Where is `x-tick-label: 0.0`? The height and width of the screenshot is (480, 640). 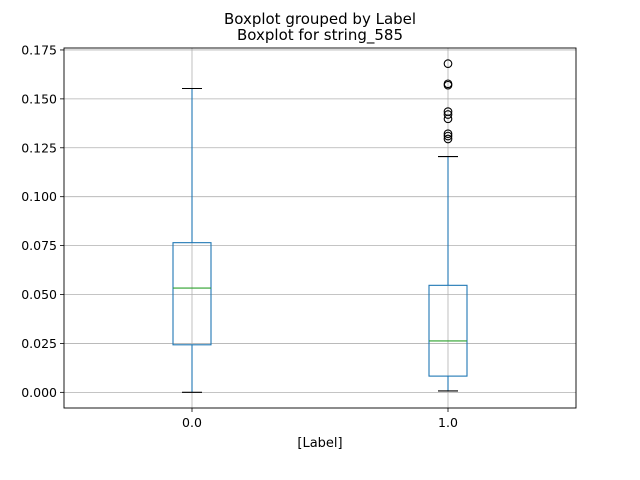
x-tick-label: 0.0 is located at coordinates (192, 422).